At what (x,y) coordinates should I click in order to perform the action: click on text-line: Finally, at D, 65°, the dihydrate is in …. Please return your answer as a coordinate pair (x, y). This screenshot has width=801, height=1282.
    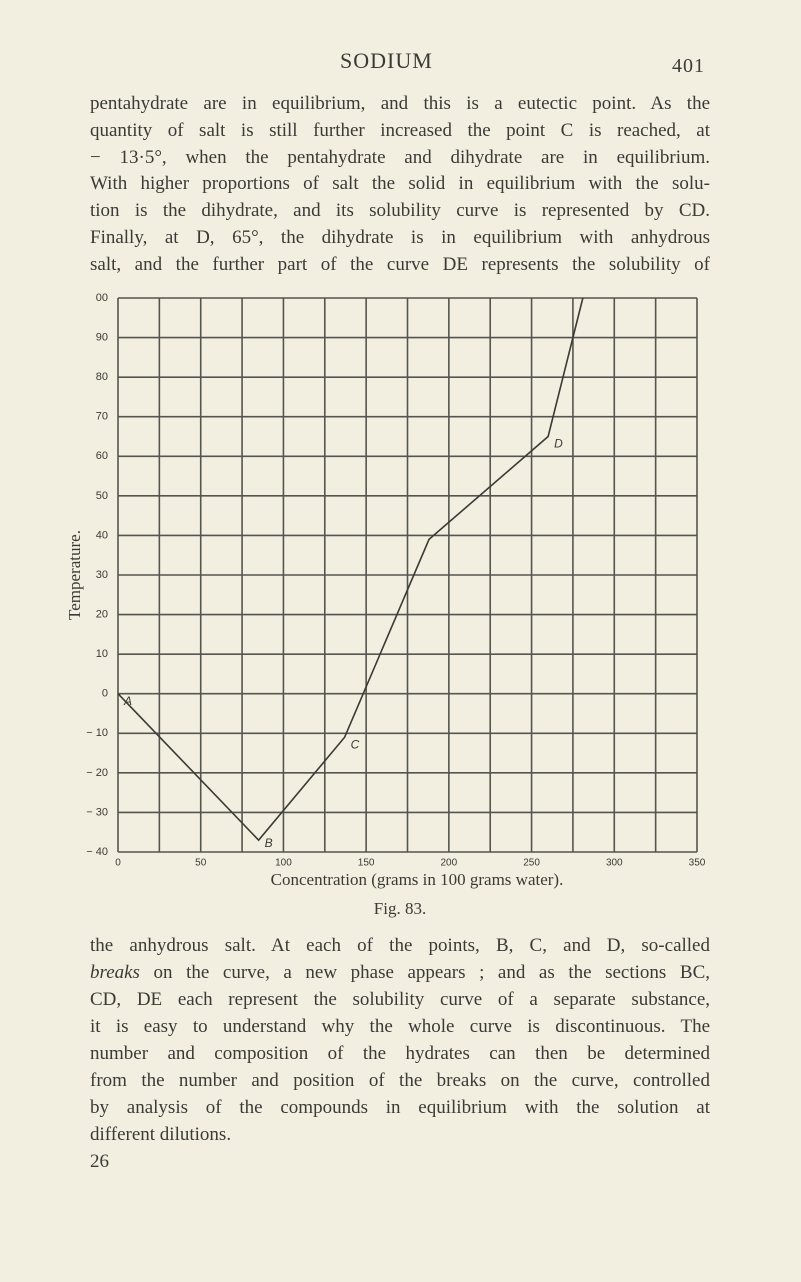
    Looking at the image, I should click on (400, 237).